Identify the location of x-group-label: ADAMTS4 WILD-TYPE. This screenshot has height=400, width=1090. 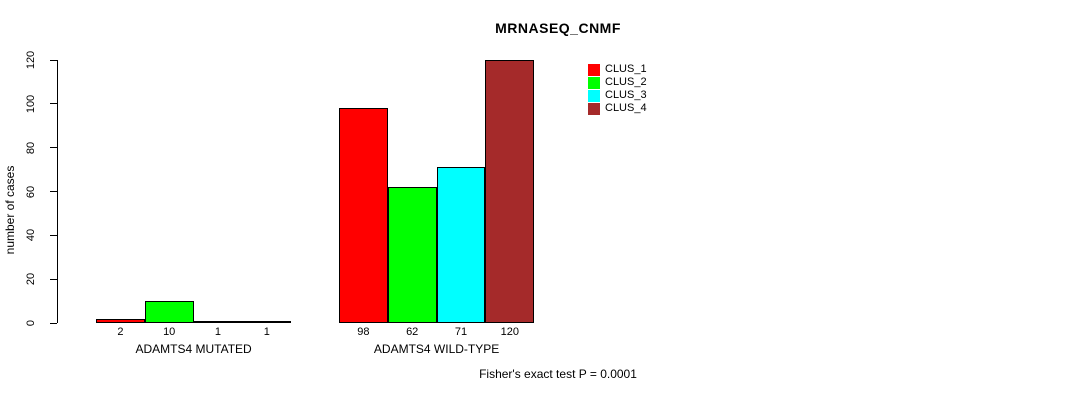
(436, 349).